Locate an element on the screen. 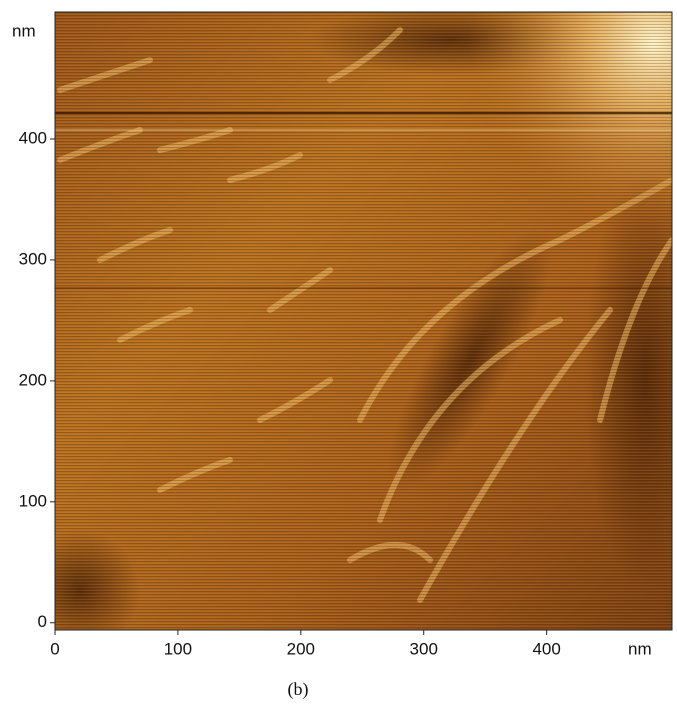 This screenshot has height=711, width=677. x-tick-label: 0 is located at coordinates (54, 648).